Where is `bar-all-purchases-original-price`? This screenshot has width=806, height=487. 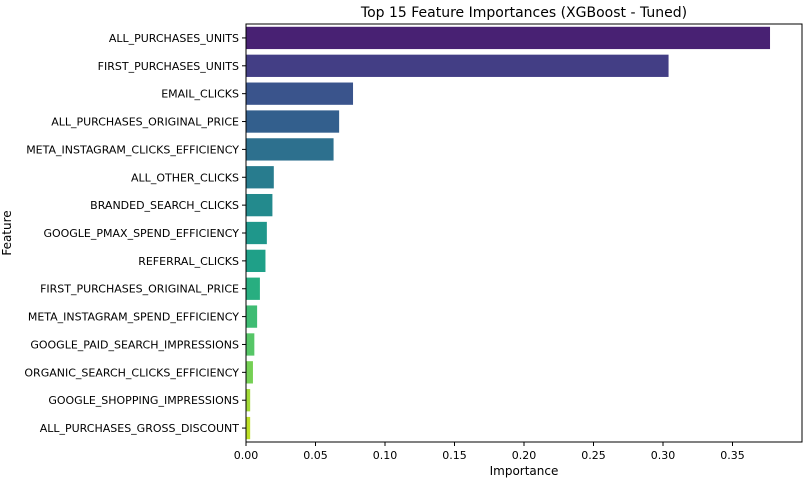 bar-all-purchases-original-price is located at coordinates (293, 121).